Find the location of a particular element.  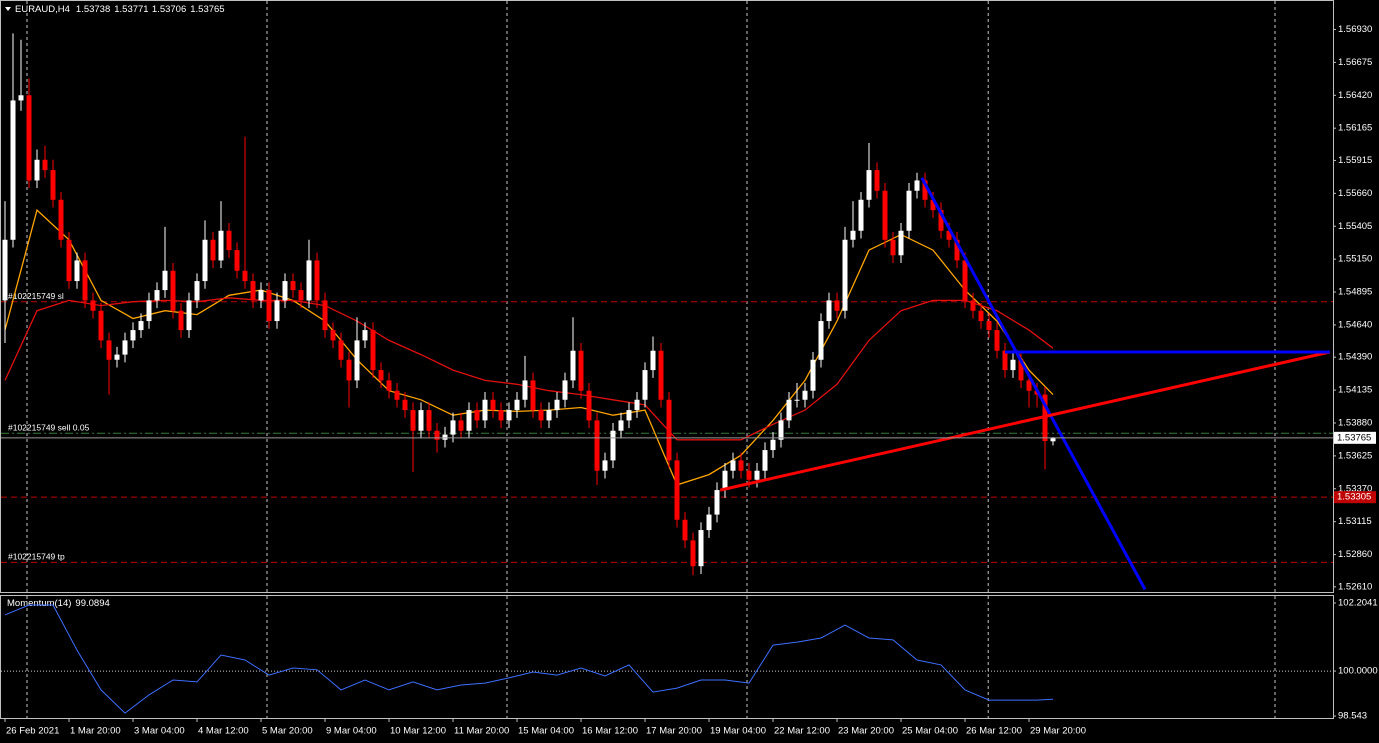

x-tick-label: 15 Mar 04:00 is located at coordinates (546, 731).